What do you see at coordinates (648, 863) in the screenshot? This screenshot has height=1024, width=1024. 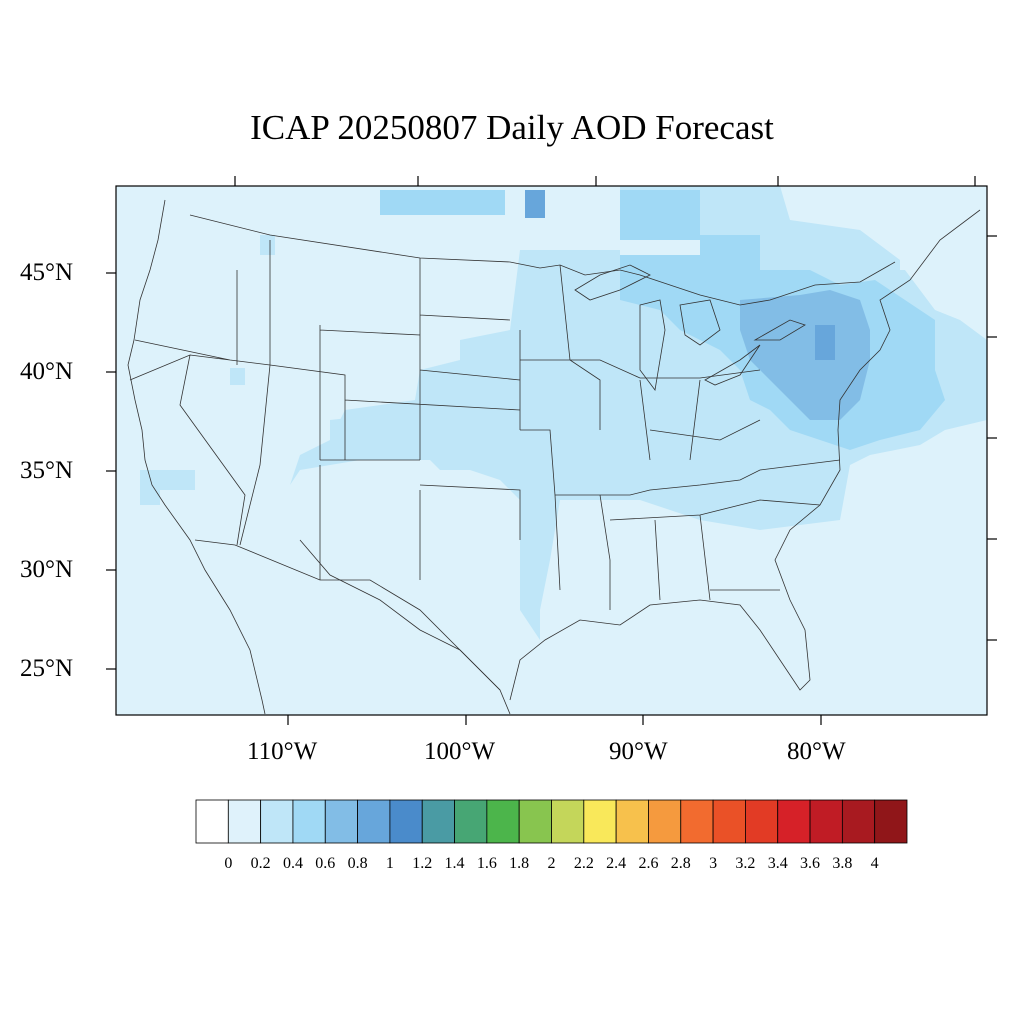 I see `colorbar-tick-label: 2.6` at bounding box center [648, 863].